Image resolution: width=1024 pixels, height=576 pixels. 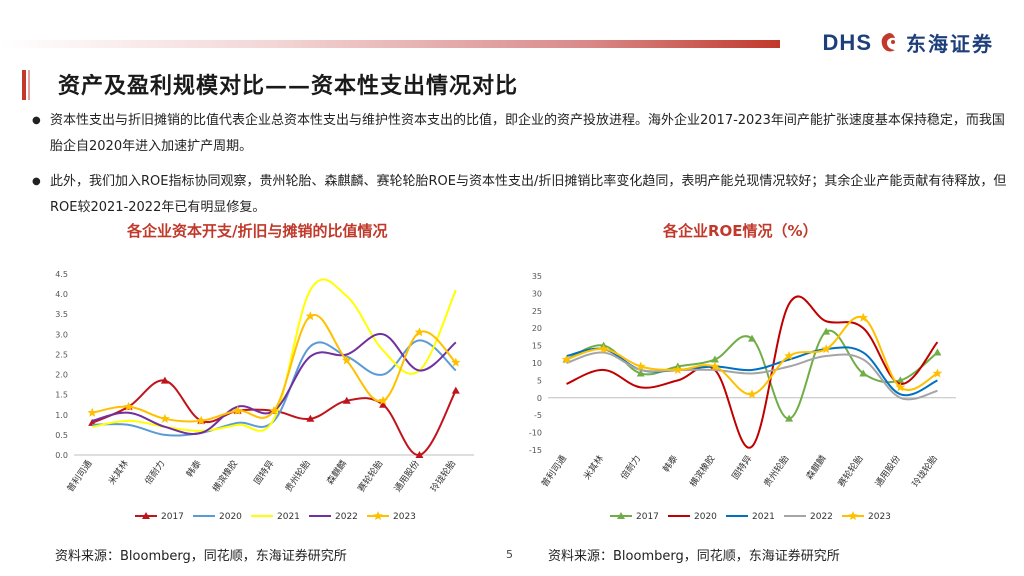 What do you see at coordinates (61, 455) in the screenshot?
I see `y-tick-label: 0.0` at bounding box center [61, 455].